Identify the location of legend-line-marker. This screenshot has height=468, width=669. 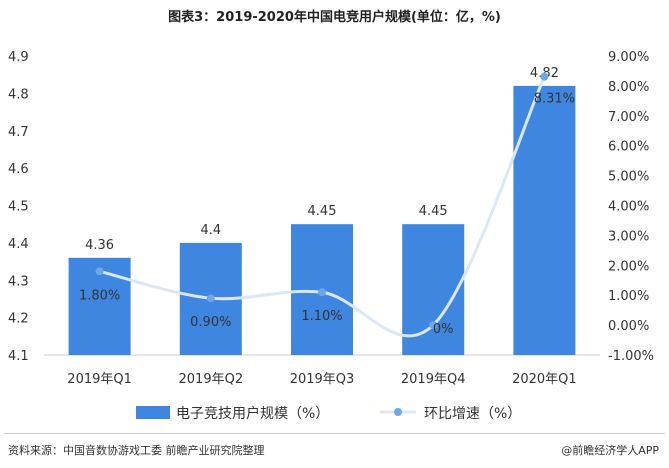
(398, 412).